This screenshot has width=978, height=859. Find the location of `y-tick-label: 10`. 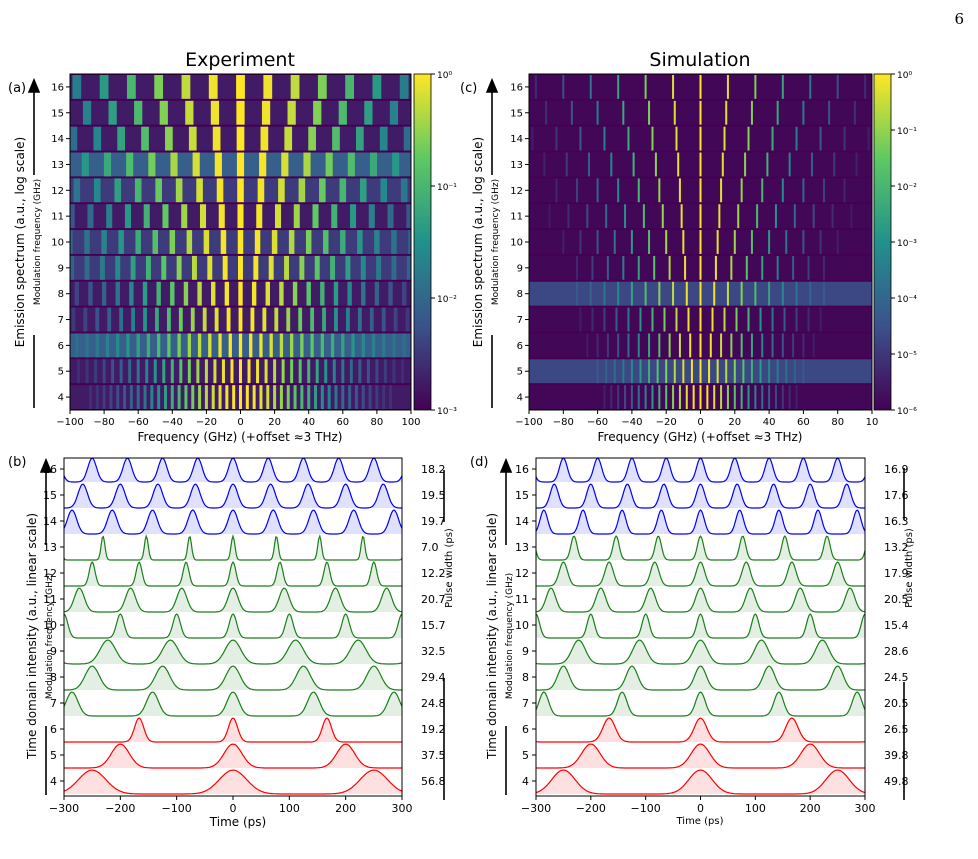

y-tick-label: 10 is located at coordinates (522, 625).